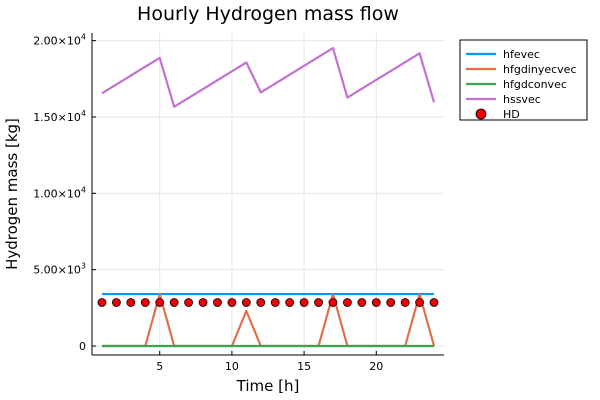  Describe the element at coordinates (232, 366) in the screenshot. I see `x-tick-label: 10` at that location.